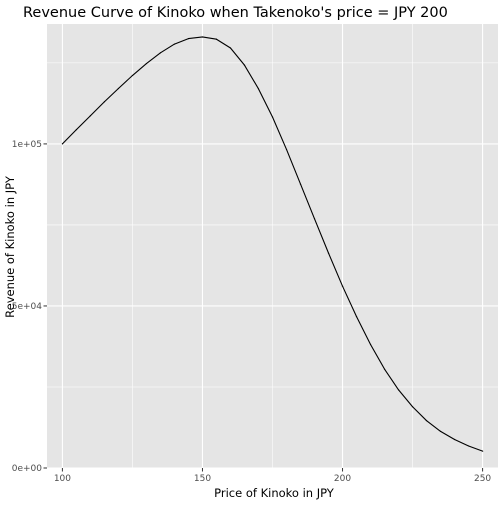  What do you see at coordinates (27, 469) in the screenshot?
I see `y-tick-label: 0e+00` at bounding box center [27, 469].